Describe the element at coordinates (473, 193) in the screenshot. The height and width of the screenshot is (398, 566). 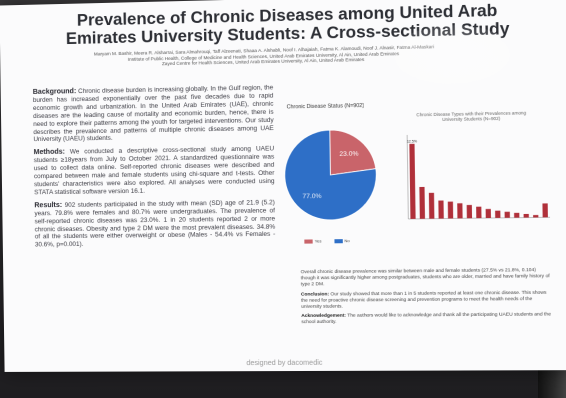
I see `bar-chart: 12.5%` at that location.